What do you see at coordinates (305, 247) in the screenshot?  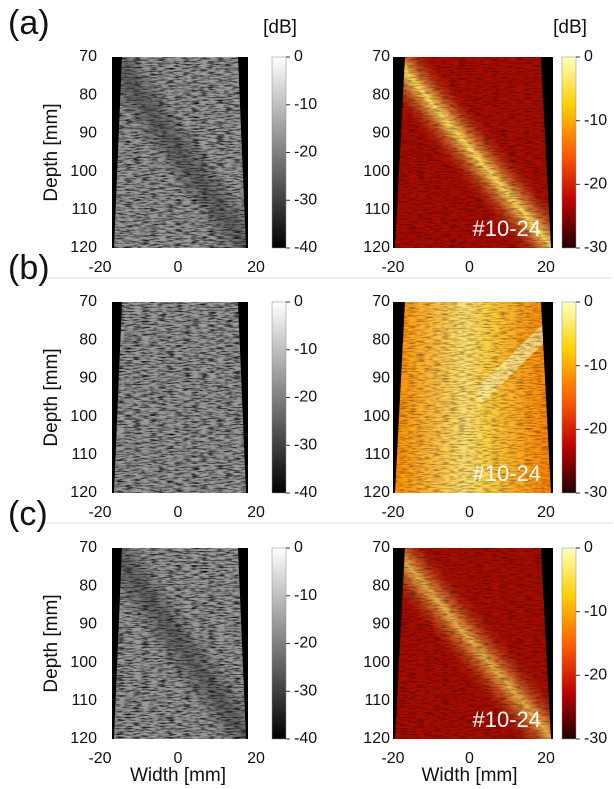 I see `colorbar-tick-label: -40` at bounding box center [305, 247].